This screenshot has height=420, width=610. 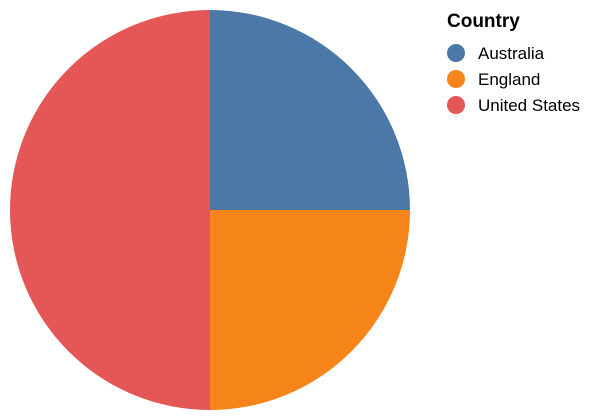 I want to click on legend-label-australia: Australia, so click(x=511, y=53).